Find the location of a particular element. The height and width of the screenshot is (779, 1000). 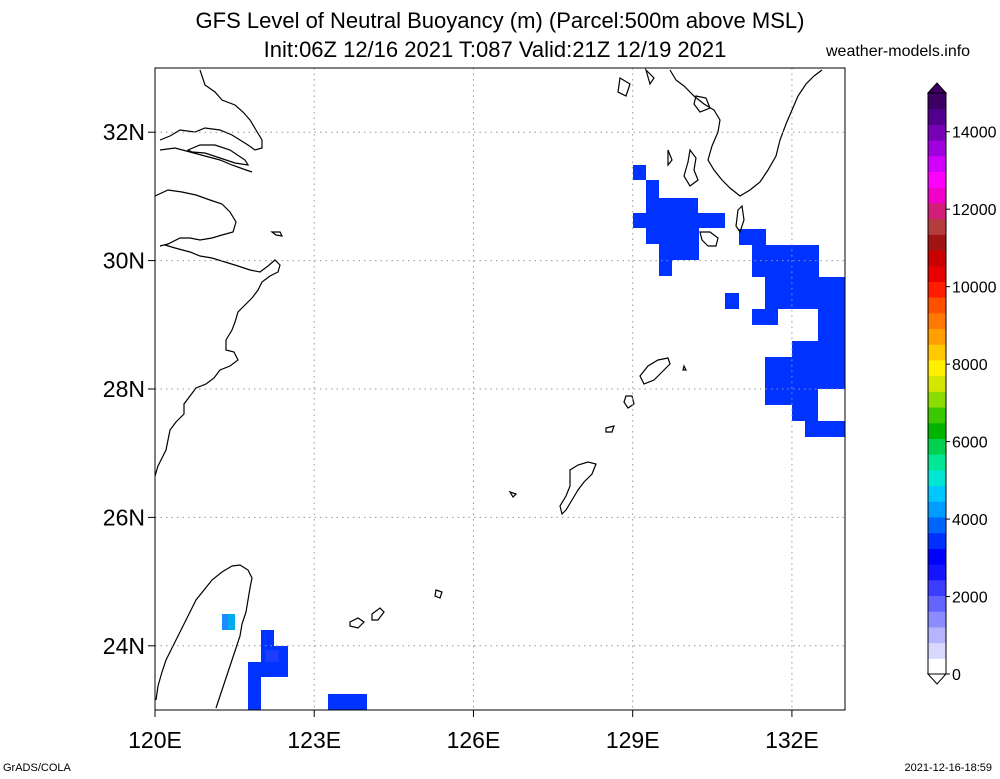

x-tick-label: 123E is located at coordinates (314, 740).